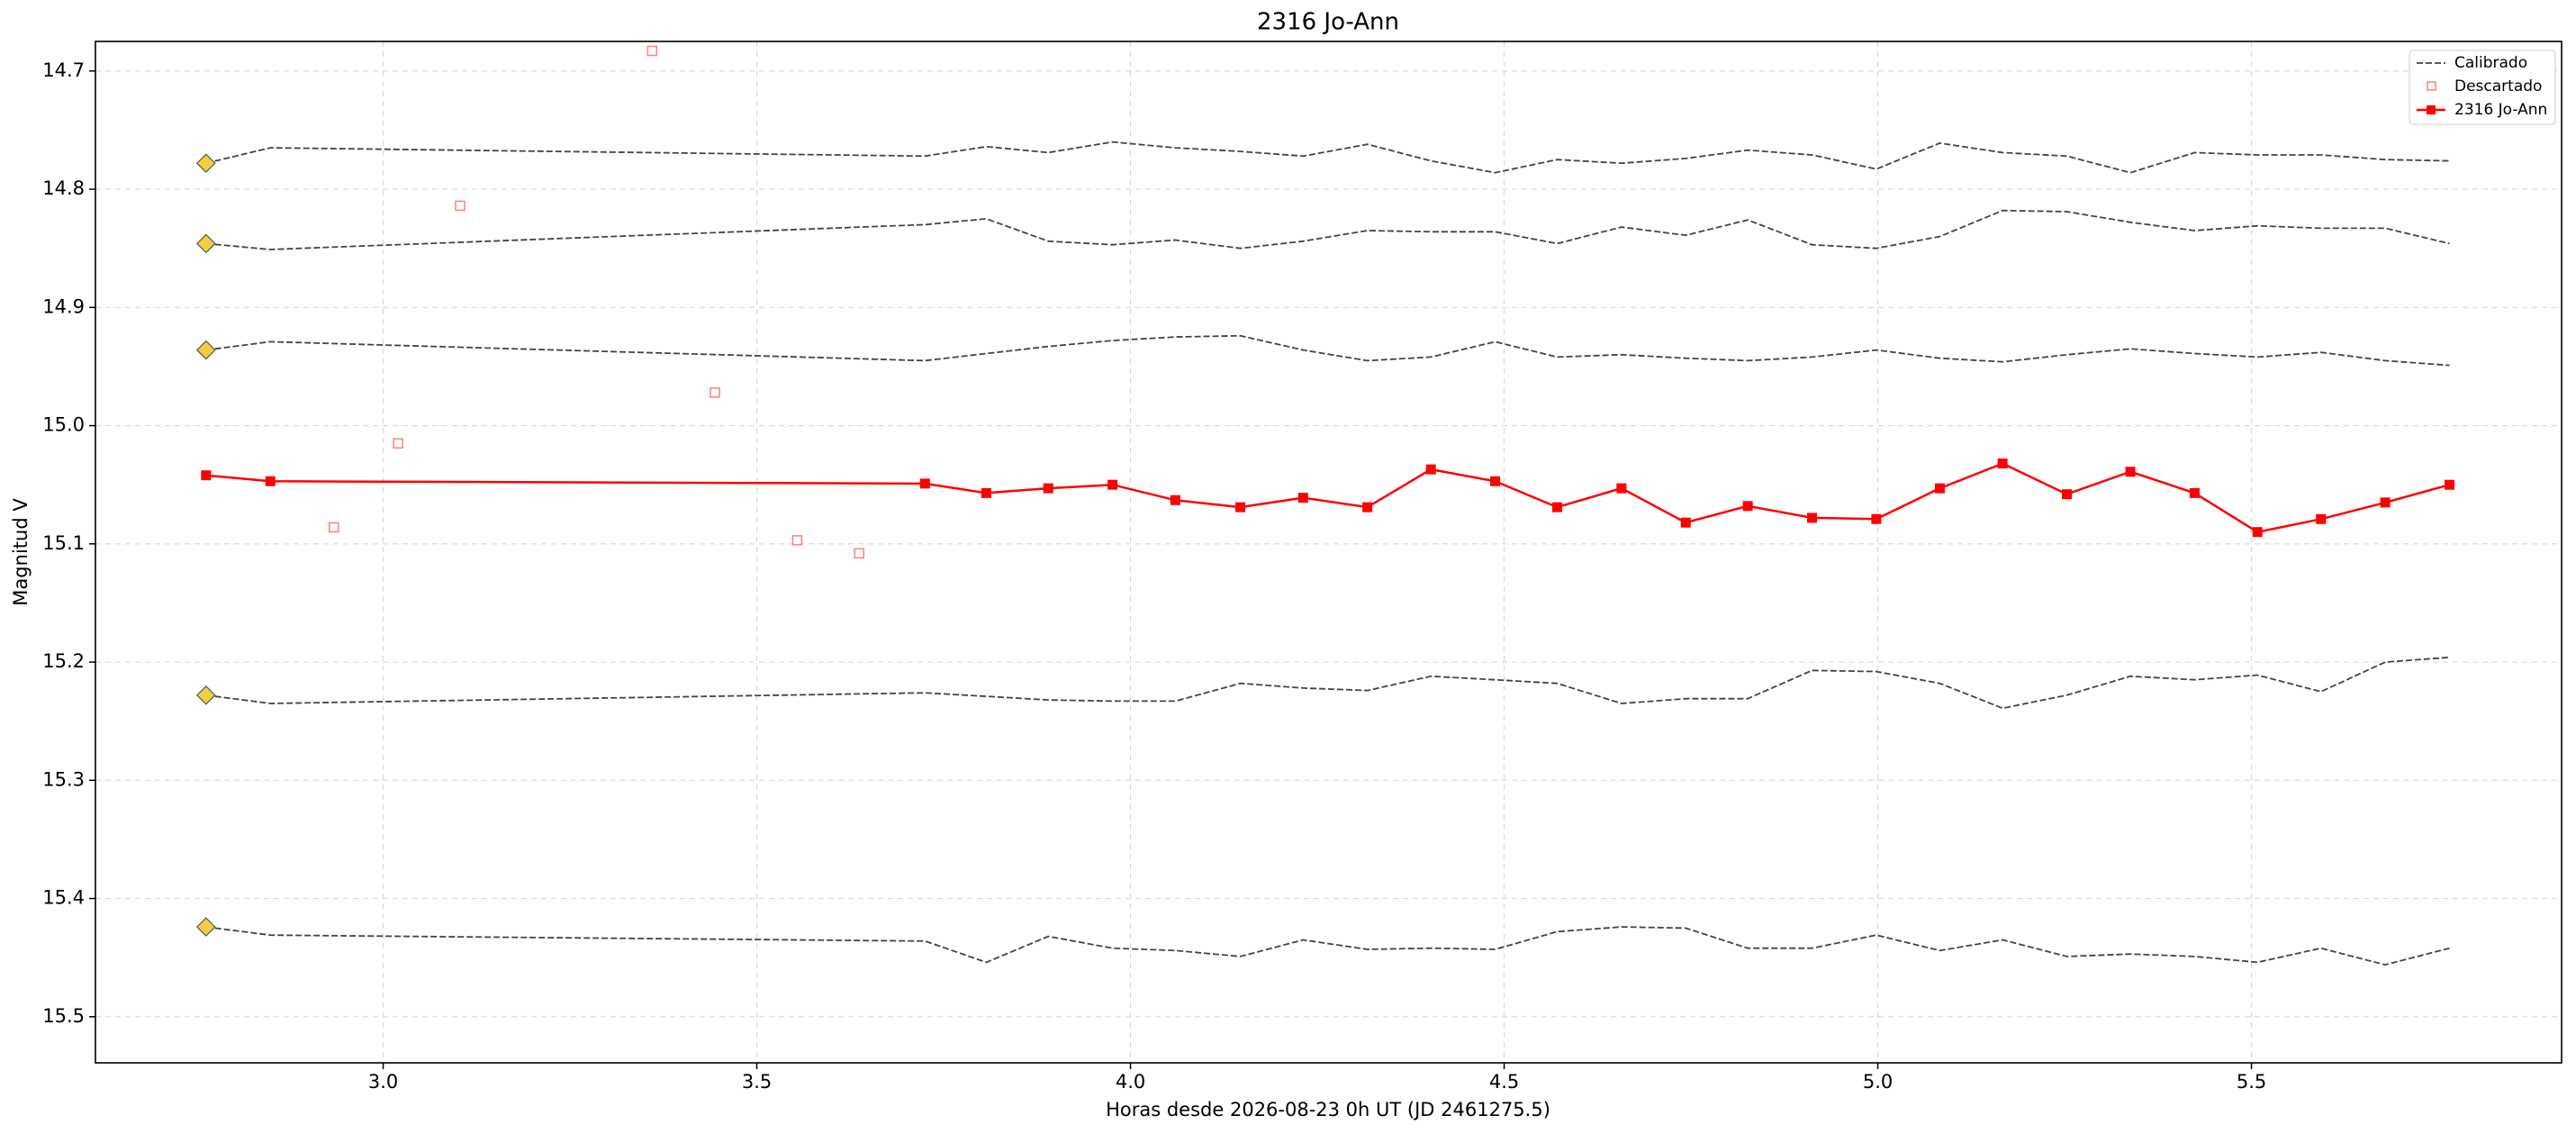 The width and height of the screenshot is (2576, 1134). Describe the element at coordinates (63, 306) in the screenshot. I see `y-tick-label: 14.9` at that location.